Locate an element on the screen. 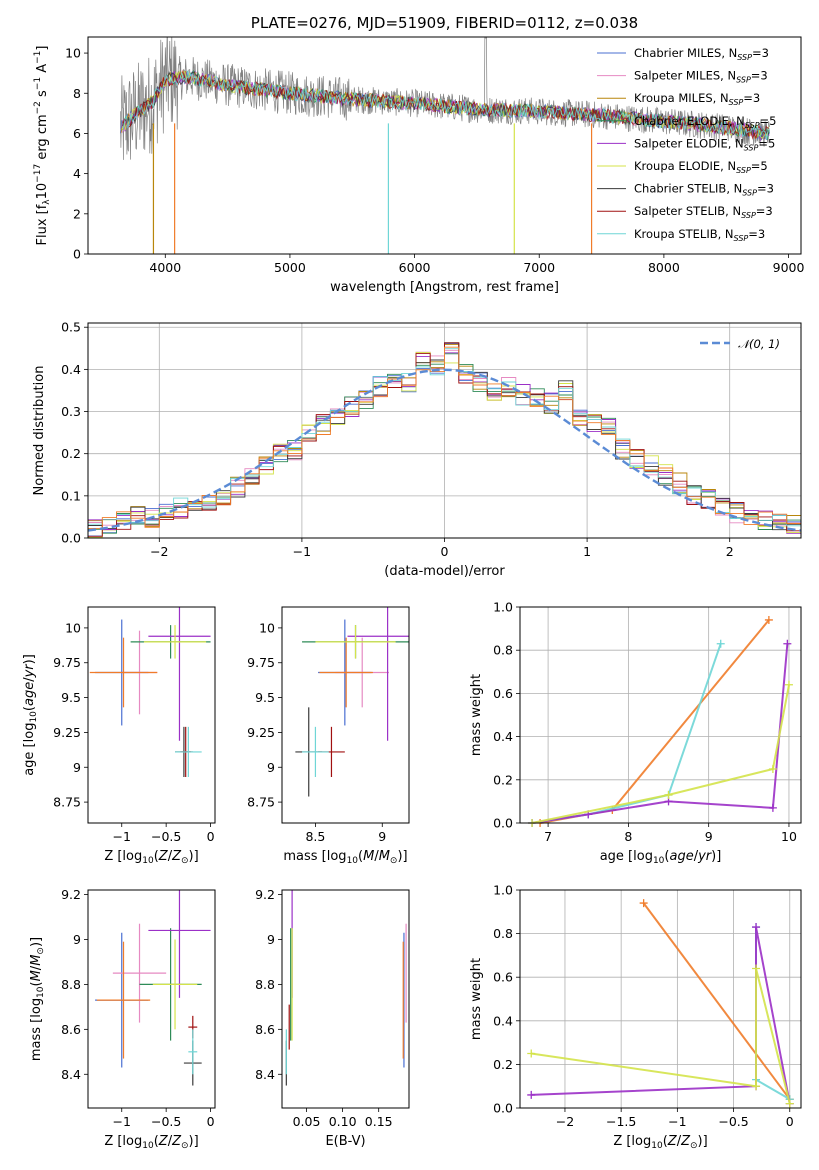 This screenshot has width=819, height=1170. mass-vs-ebv-axes: 0.05 0.10 0.15 8.4 8.6 8.8 9 9.2 E(B-V) is located at coordinates (324, 1018).